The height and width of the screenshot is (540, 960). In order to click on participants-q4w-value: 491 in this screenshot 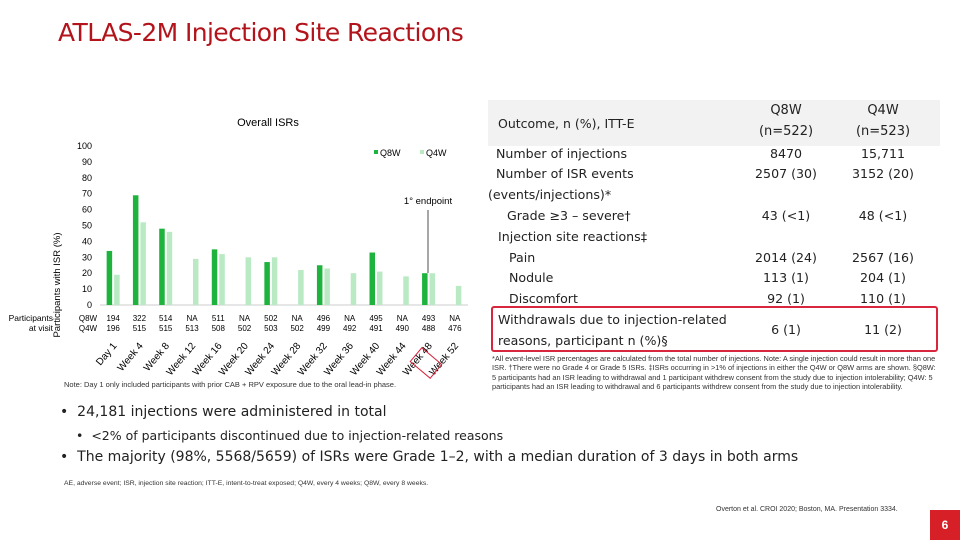, I will do `click(376, 328)`.